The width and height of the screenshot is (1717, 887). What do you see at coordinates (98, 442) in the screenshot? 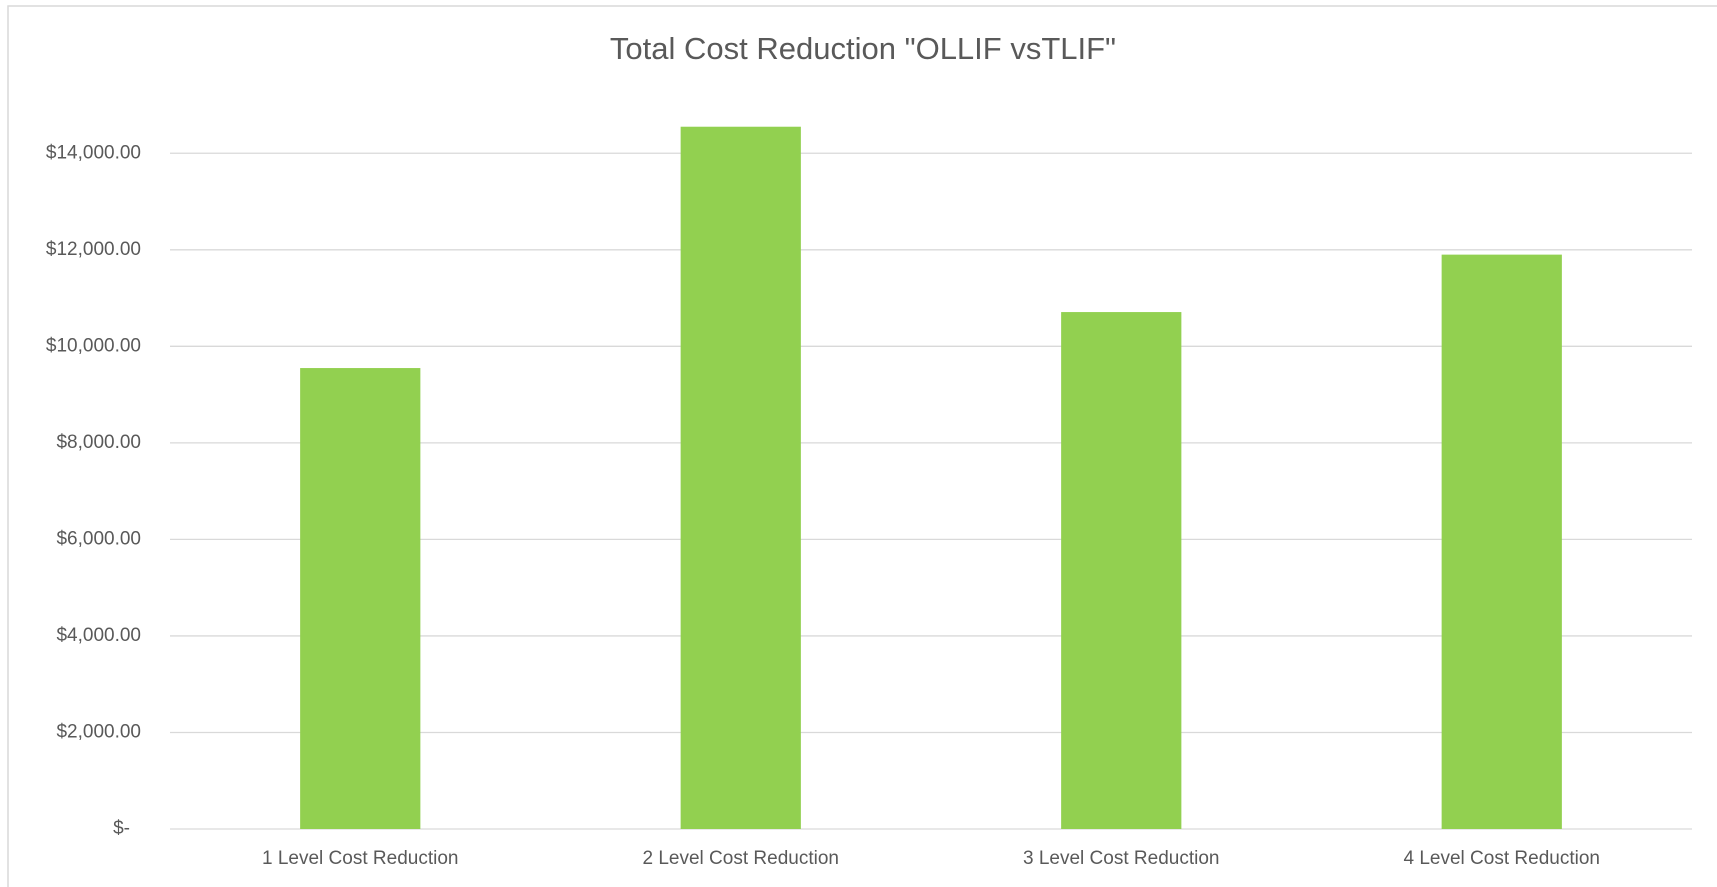
I see `y-tick-label: $8,000.00` at bounding box center [98, 442].